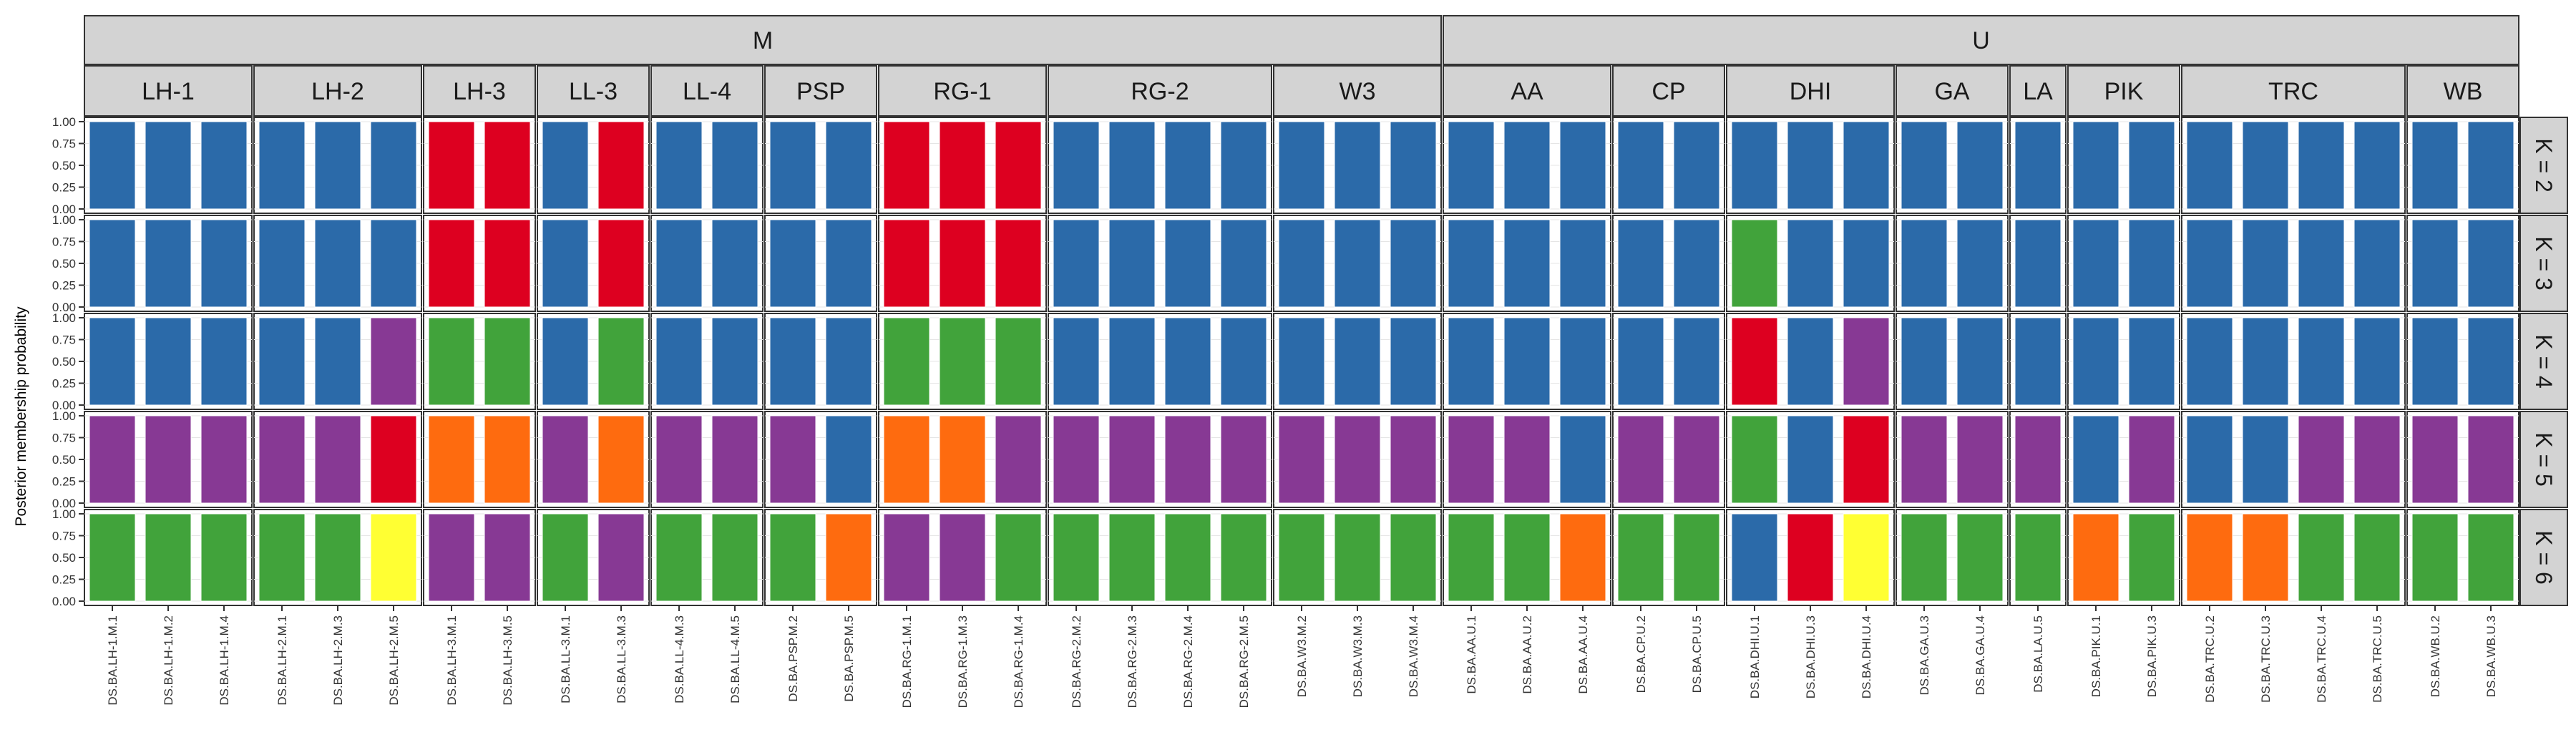 Image resolution: width=2576 pixels, height=755 pixels. Describe the element at coordinates (849, 658) in the screenshot. I see `x-tick-label: DS.BA.PSP.M.5` at that location.